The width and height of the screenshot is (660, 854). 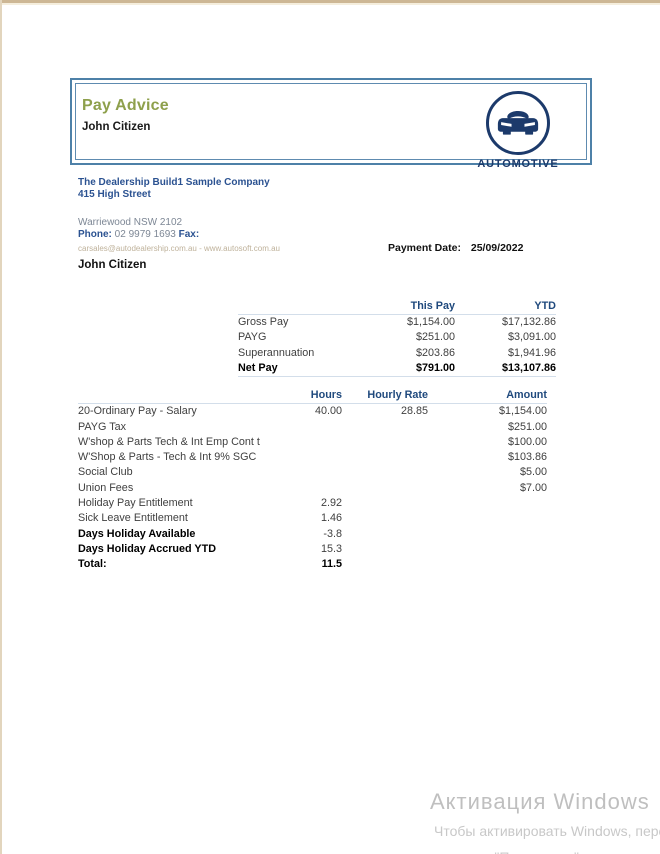 I want to click on row-label: Gross Pay, so click(x=263, y=322).